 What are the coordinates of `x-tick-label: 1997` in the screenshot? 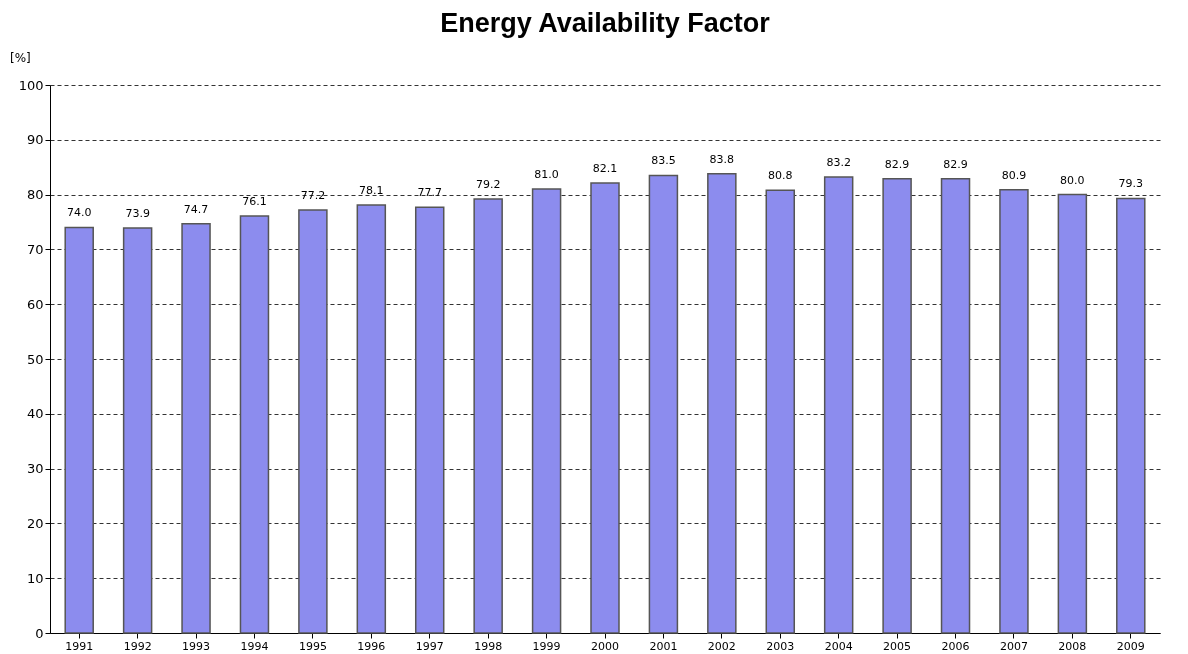 It's located at (429, 646).